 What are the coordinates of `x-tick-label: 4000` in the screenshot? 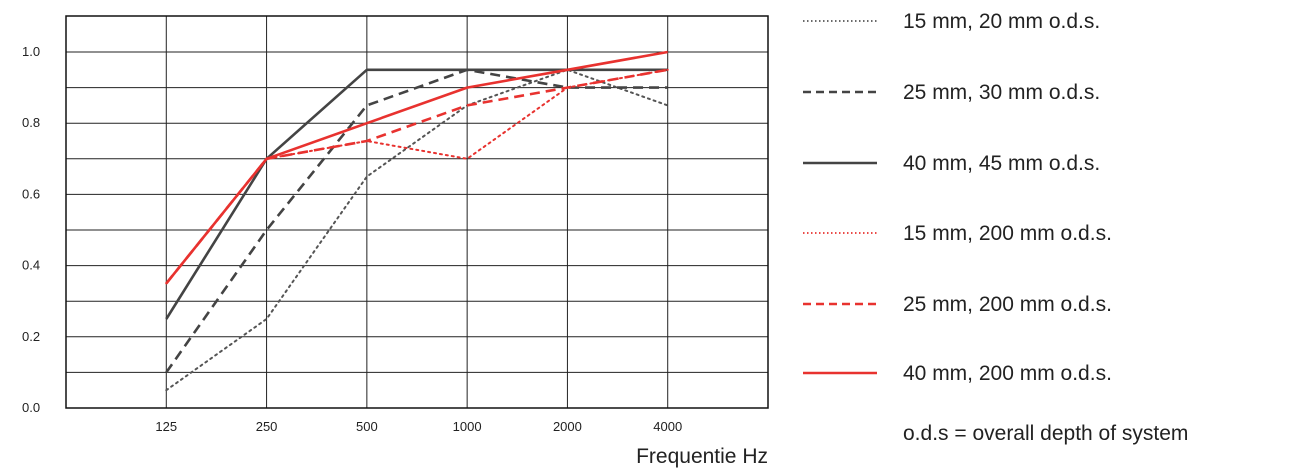 It's located at (667, 426).